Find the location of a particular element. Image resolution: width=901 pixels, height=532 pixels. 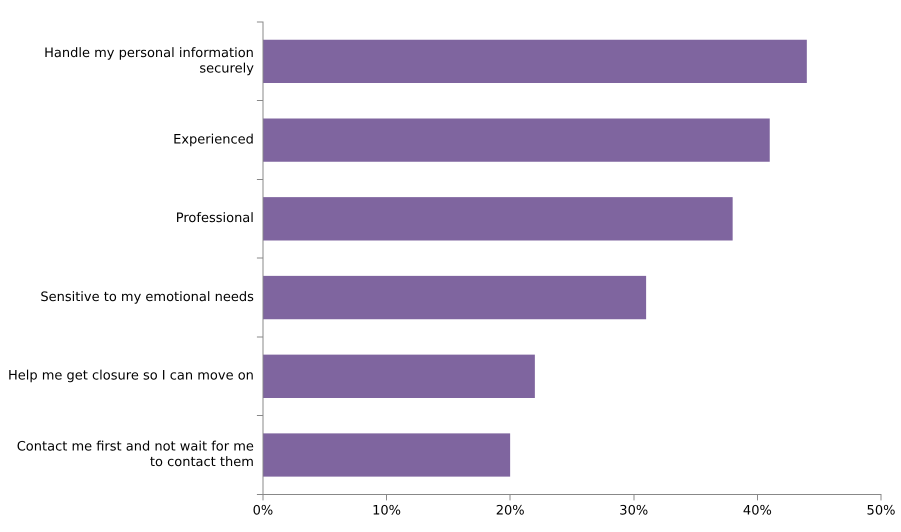

x-tick-label: 20% is located at coordinates (510, 511).